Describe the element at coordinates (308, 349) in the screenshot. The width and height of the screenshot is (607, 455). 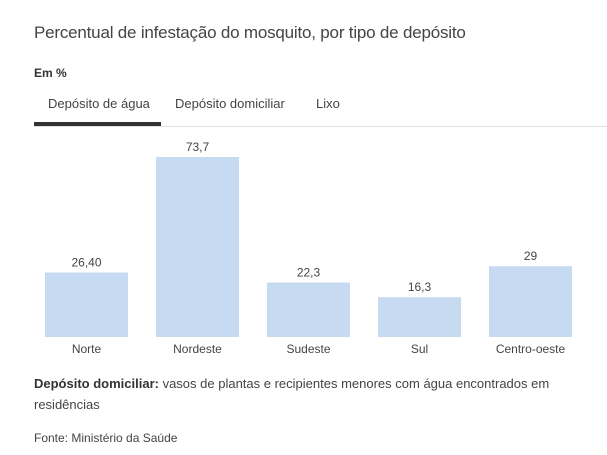
I see `category-label: Sudeste` at that location.